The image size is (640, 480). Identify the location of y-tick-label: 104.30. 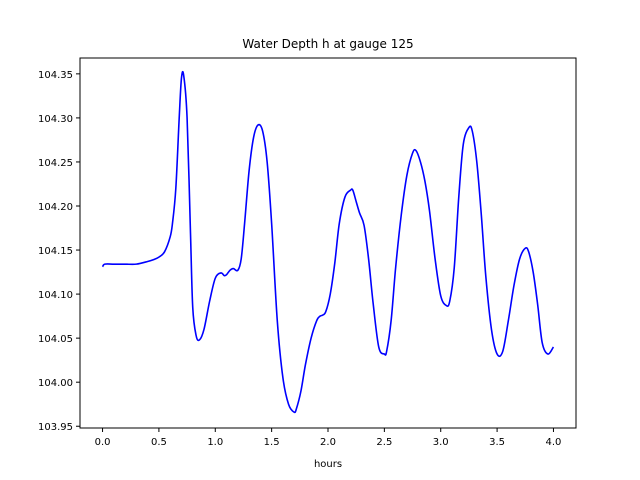
(55, 119).